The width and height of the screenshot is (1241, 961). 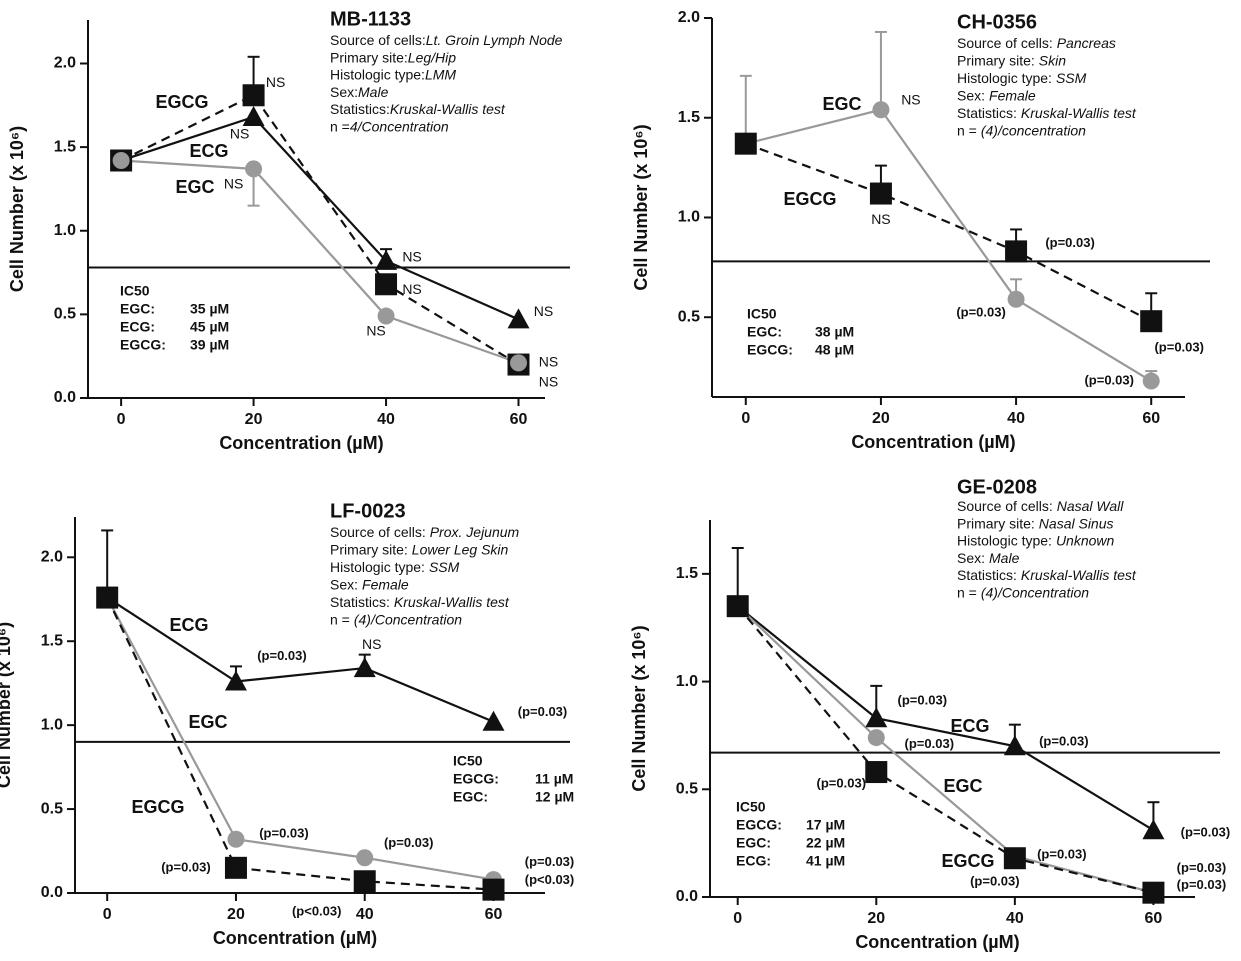 What do you see at coordinates (1154, 918) in the screenshot?
I see `x-tick-label: 60` at bounding box center [1154, 918].